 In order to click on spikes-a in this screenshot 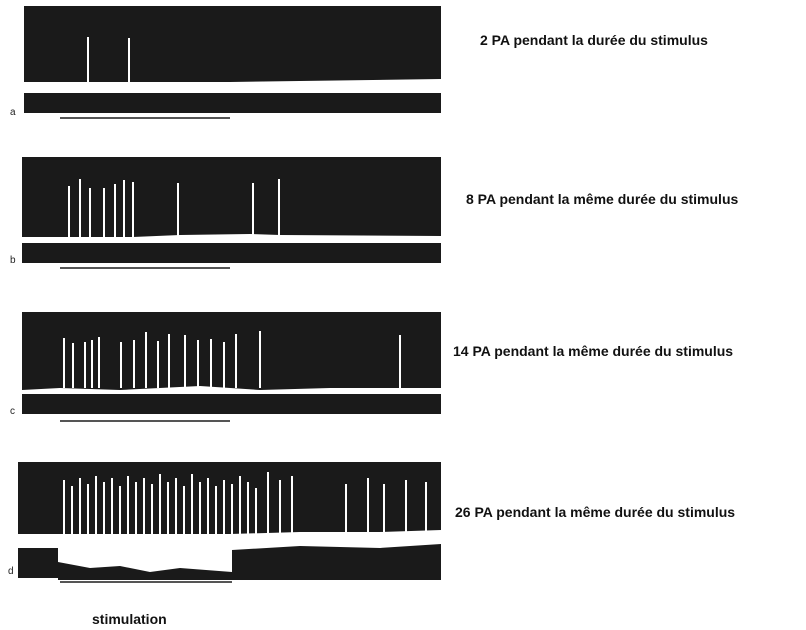, I will do `click(108, 59)`.